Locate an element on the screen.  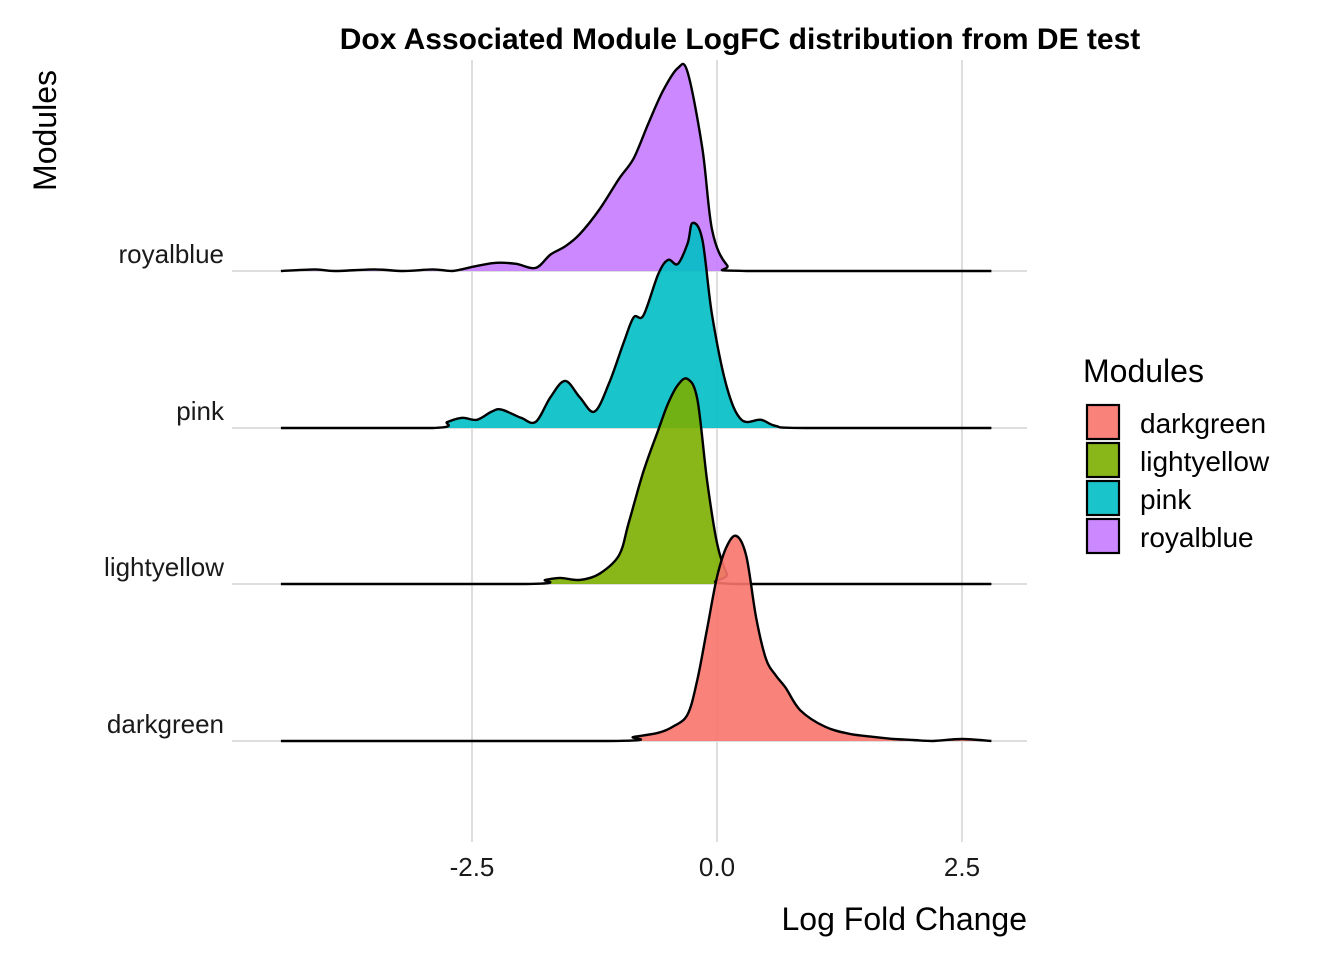
x-axis-title: Log Fold Change is located at coordinates (904, 919).